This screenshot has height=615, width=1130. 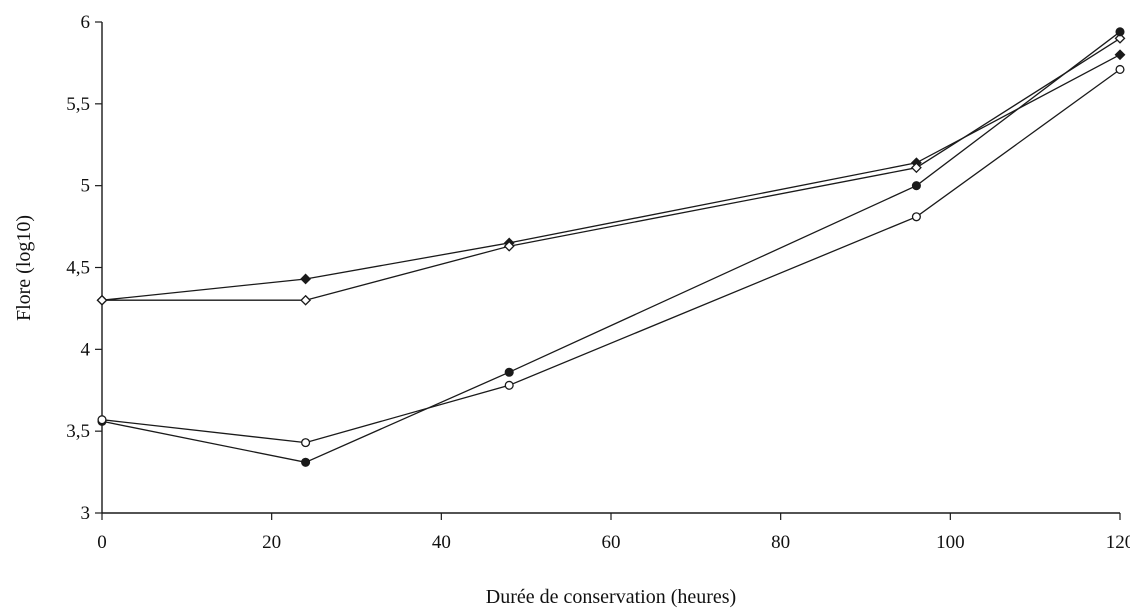 What do you see at coordinates (271, 542) in the screenshot?
I see `x-tick-label: 20` at bounding box center [271, 542].